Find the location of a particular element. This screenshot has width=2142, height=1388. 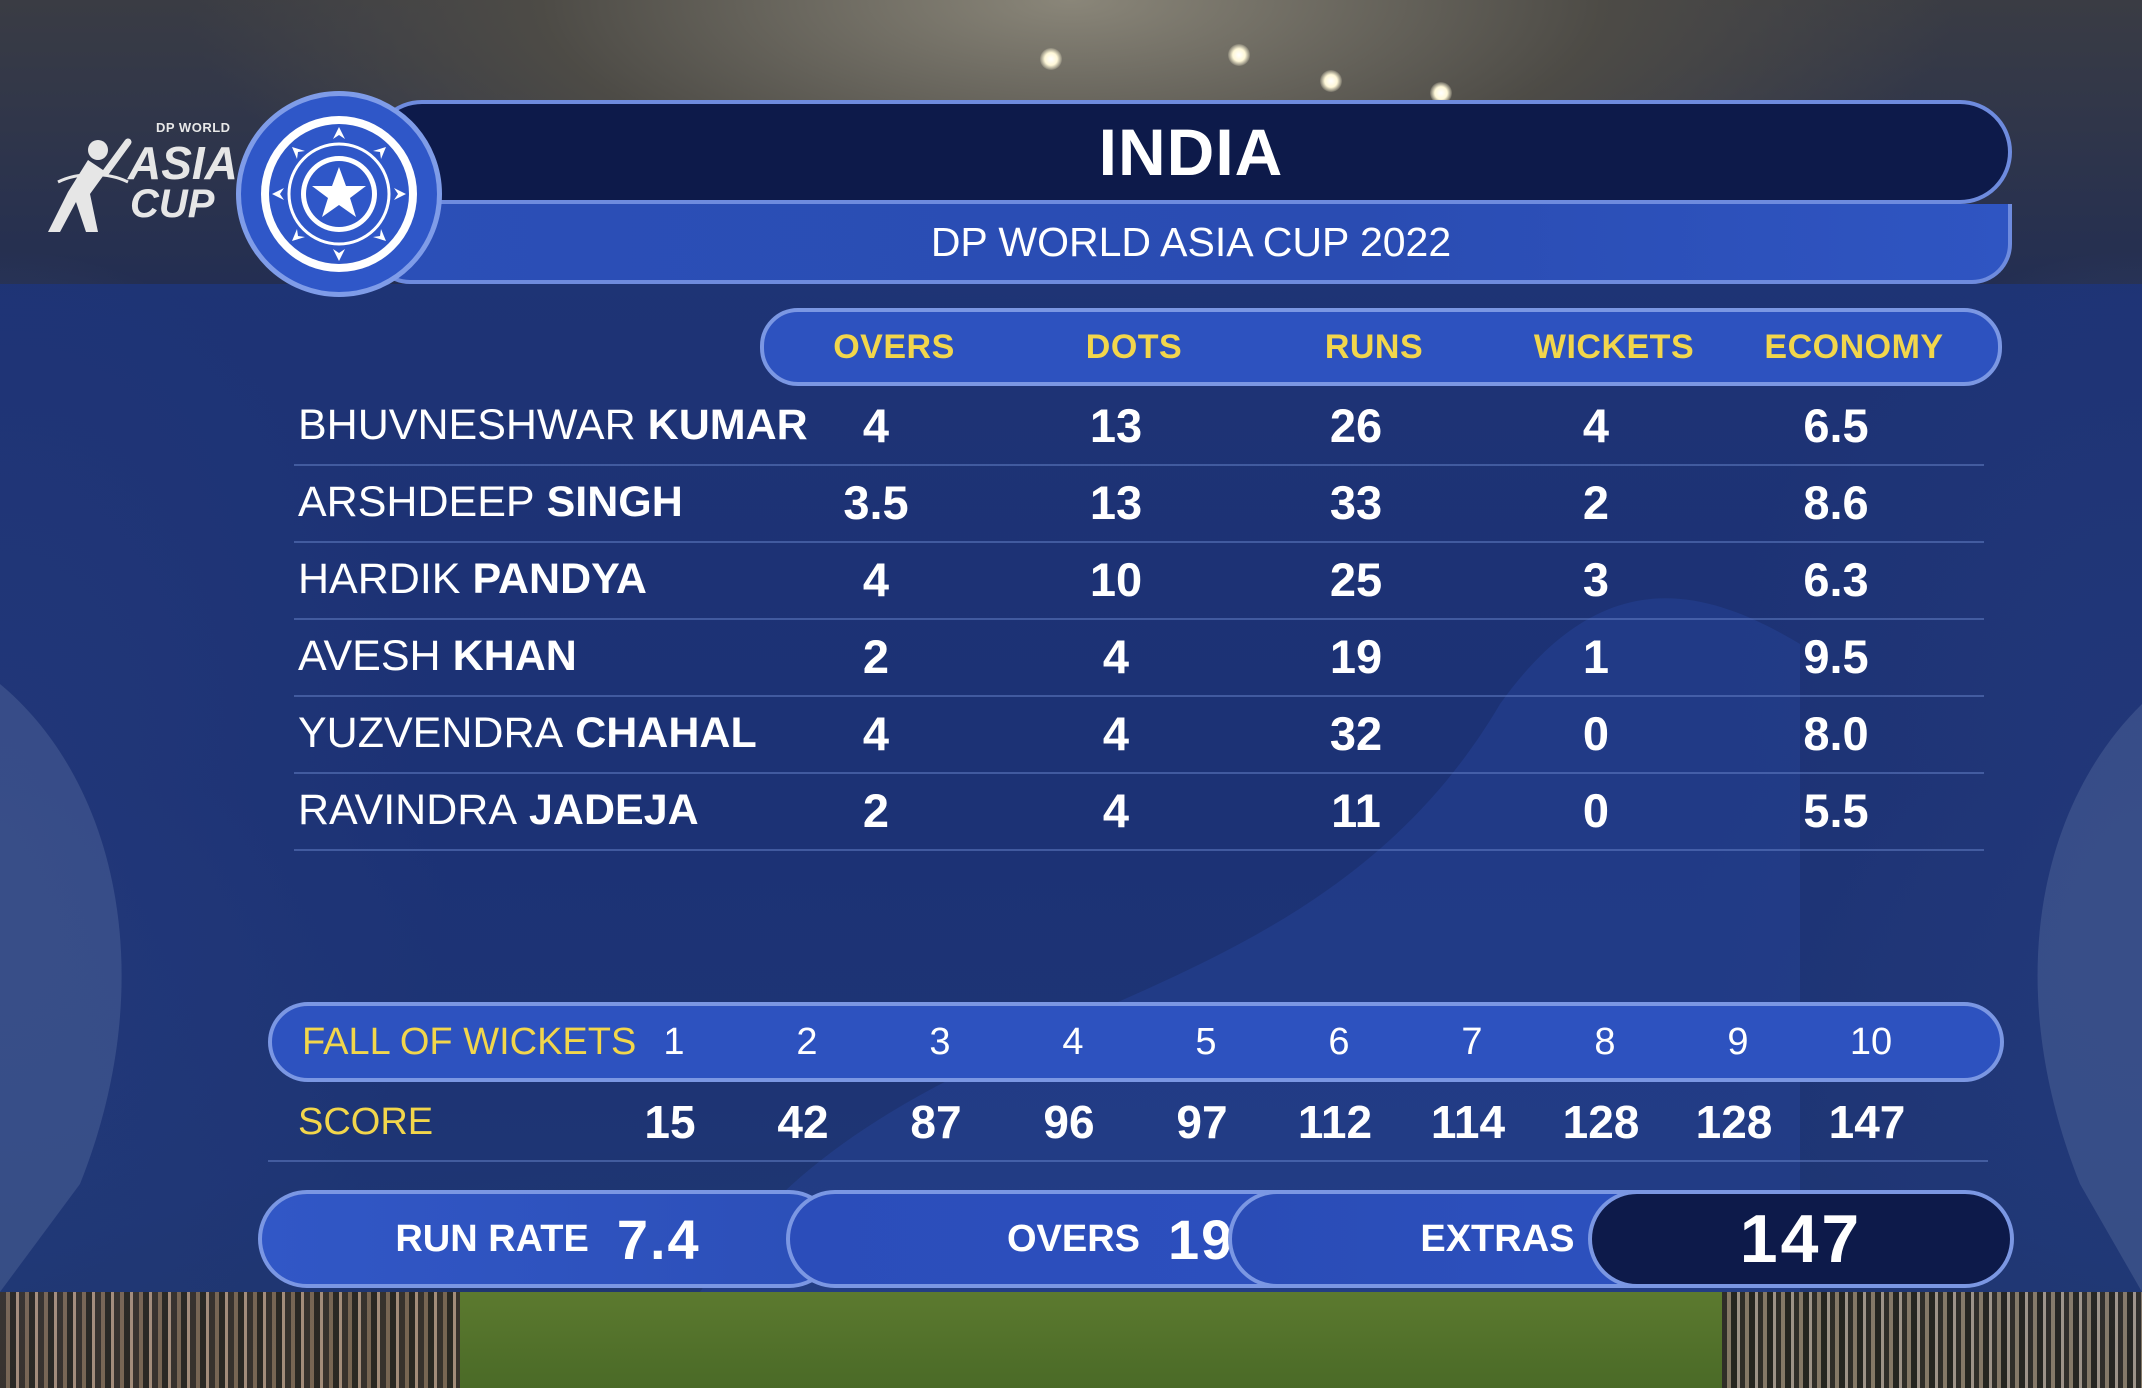

wicket-number: 9 is located at coordinates (1738, 1041).